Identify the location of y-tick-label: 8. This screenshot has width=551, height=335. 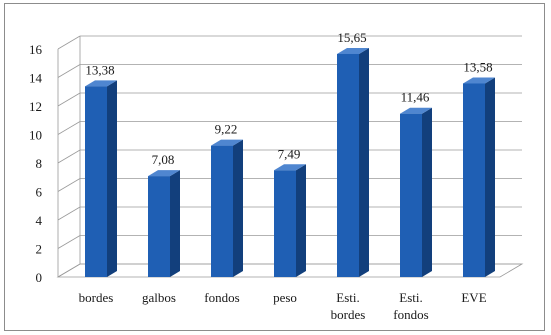
(39, 163).